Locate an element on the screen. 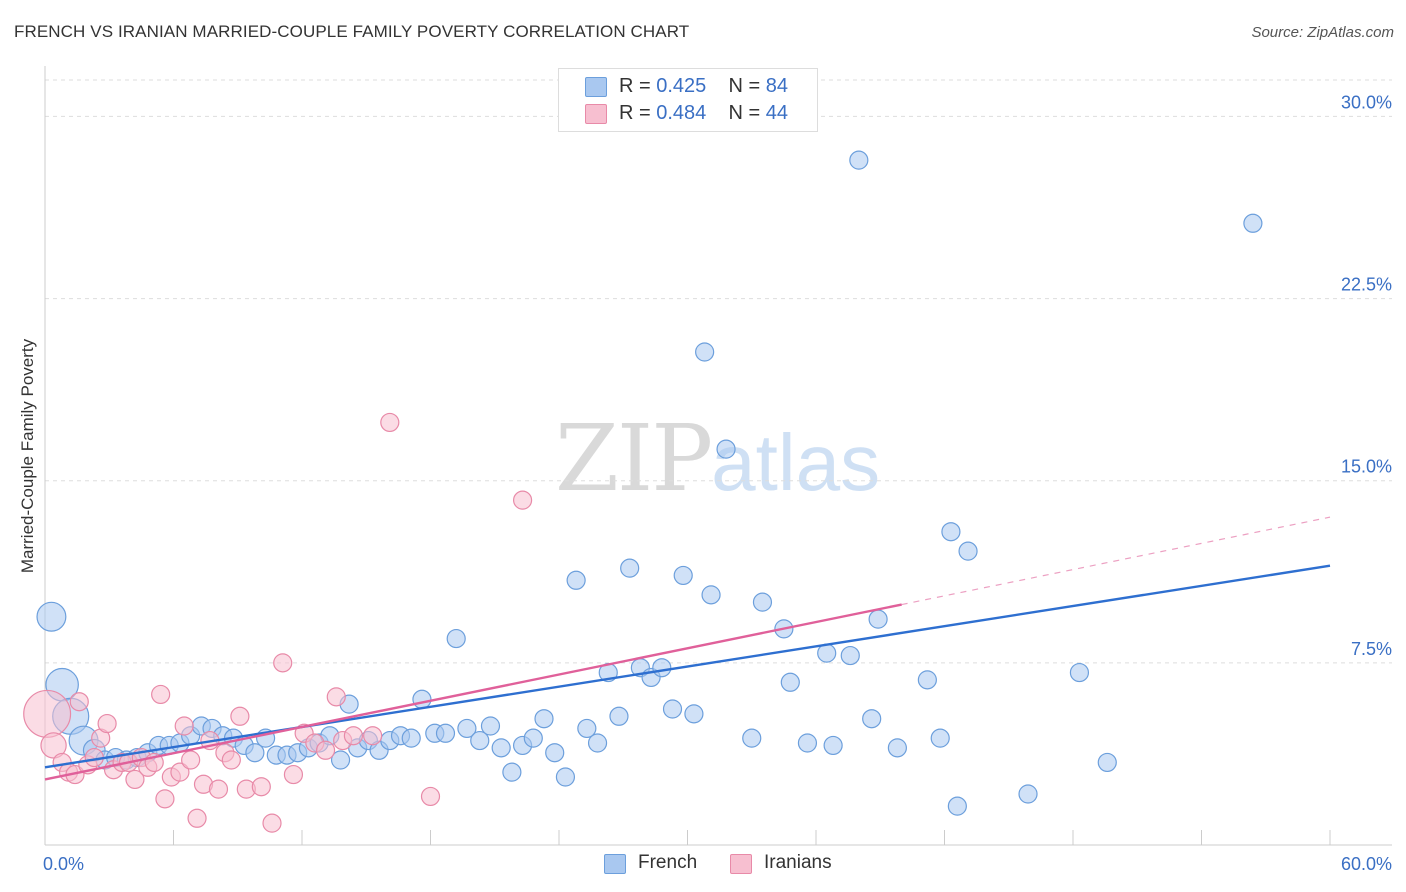  y-tick-label: 30.0% is located at coordinates (1366, 102).